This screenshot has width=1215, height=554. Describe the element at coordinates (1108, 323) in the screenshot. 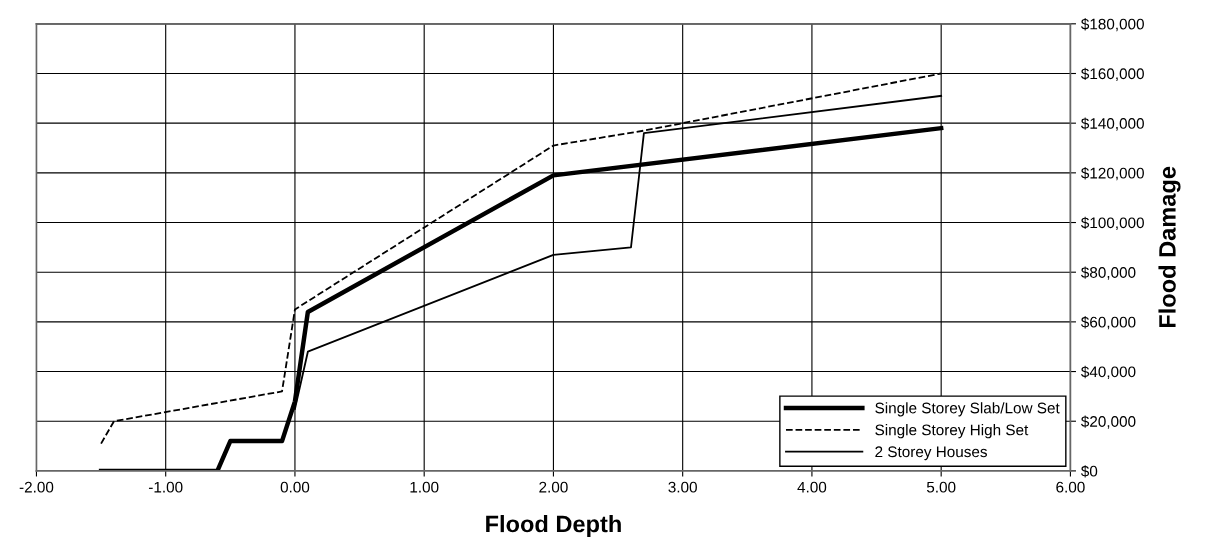

I see `y-tick-label: $60,000` at that location.